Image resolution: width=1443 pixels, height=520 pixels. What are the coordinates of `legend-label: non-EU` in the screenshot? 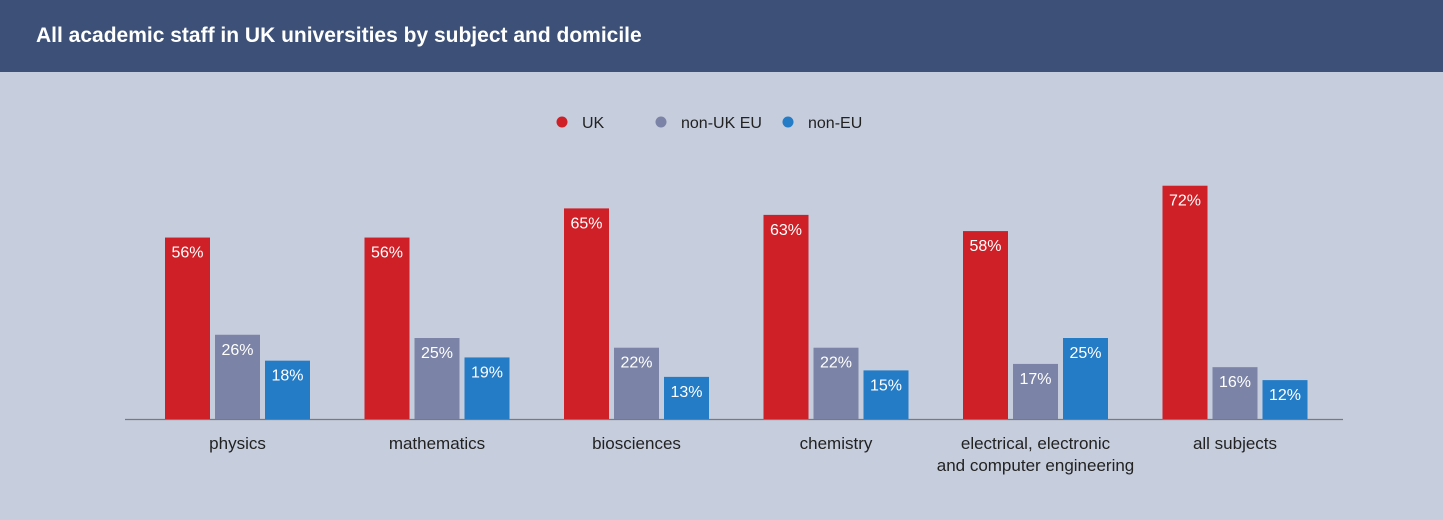 It's located at (835, 123).